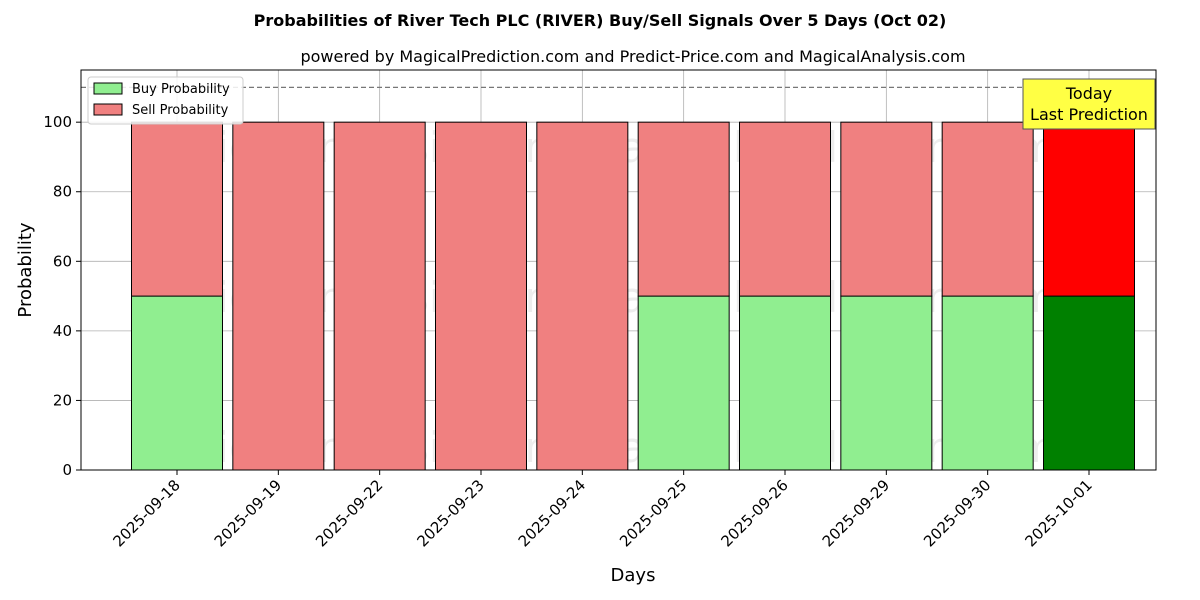  What do you see at coordinates (62, 296) in the screenshot?
I see `y-axis: 0 20 40 60 80 100` at bounding box center [62, 296].